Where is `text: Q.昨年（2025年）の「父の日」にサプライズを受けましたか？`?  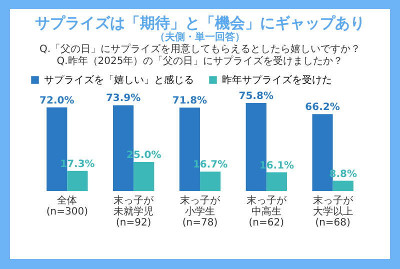 text: Q.昨年（2025年）の「父の日」にサプライズを受けましたか？ is located at coordinates (200, 62).